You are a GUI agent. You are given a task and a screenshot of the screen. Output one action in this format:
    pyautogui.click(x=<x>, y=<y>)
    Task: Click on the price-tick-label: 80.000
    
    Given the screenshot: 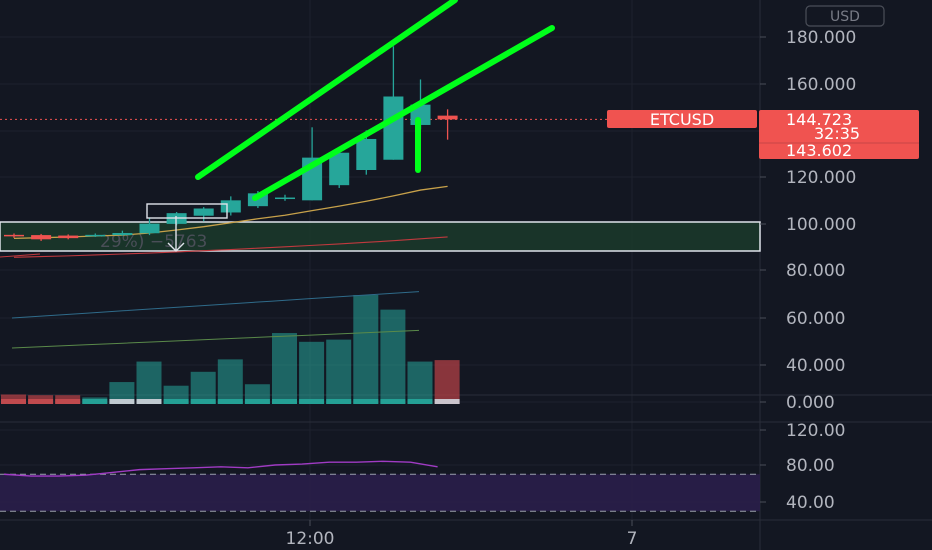 What is the action you would take?
    pyautogui.click(x=815, y=271)
    